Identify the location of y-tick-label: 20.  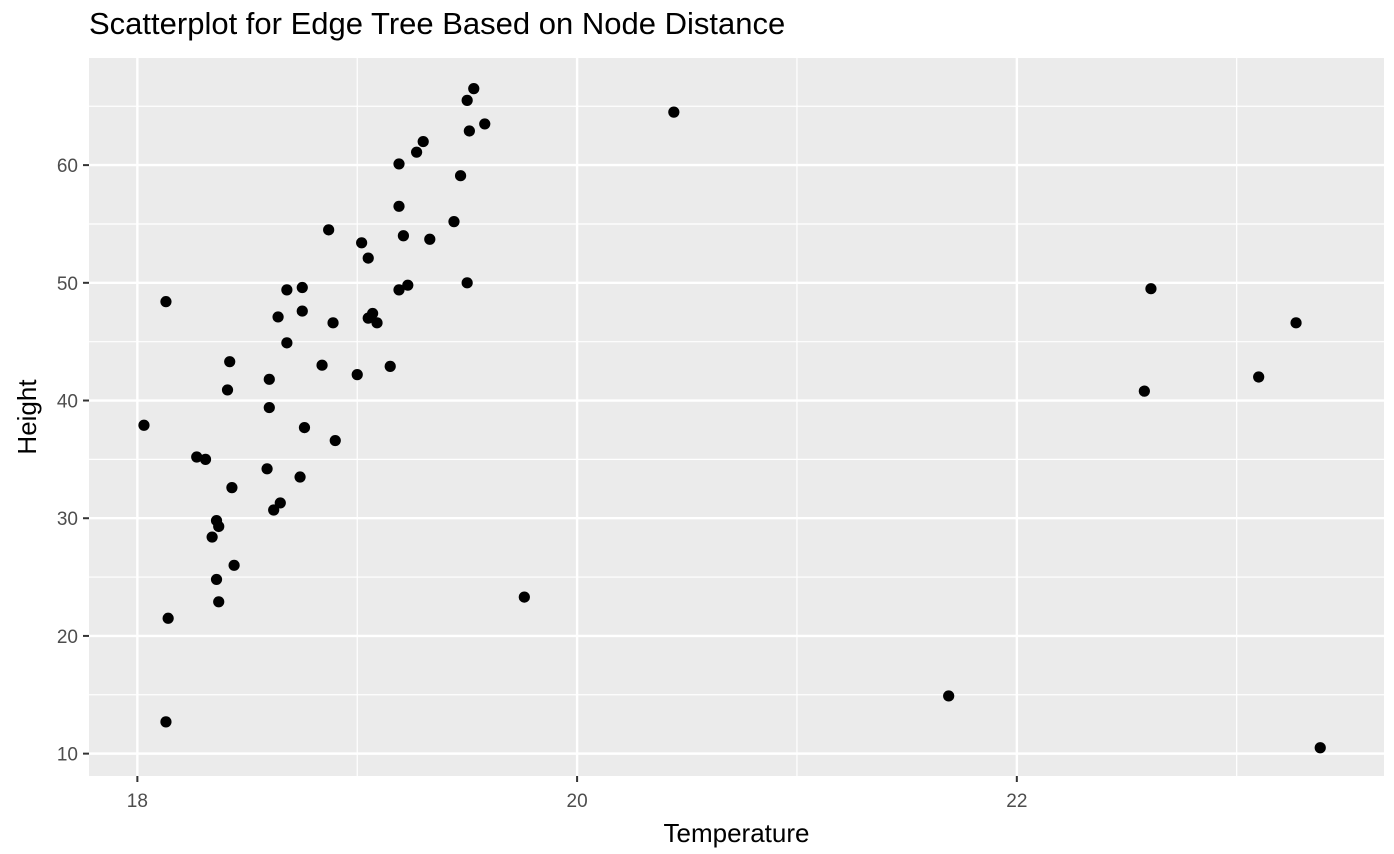
(67, 637).